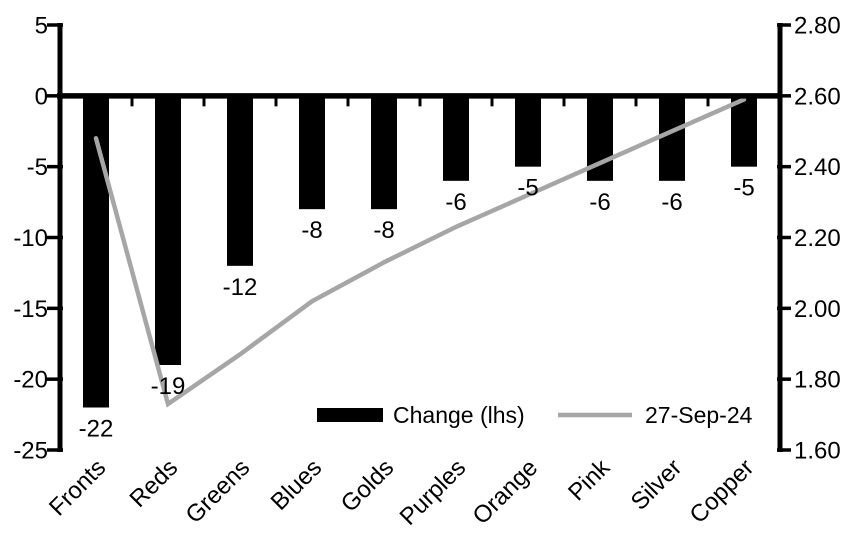  What do you see at coordinates (817, 167) in the screenshot?
I see `y-axis-right-label: 2.40` at bounding box center [817, 167].